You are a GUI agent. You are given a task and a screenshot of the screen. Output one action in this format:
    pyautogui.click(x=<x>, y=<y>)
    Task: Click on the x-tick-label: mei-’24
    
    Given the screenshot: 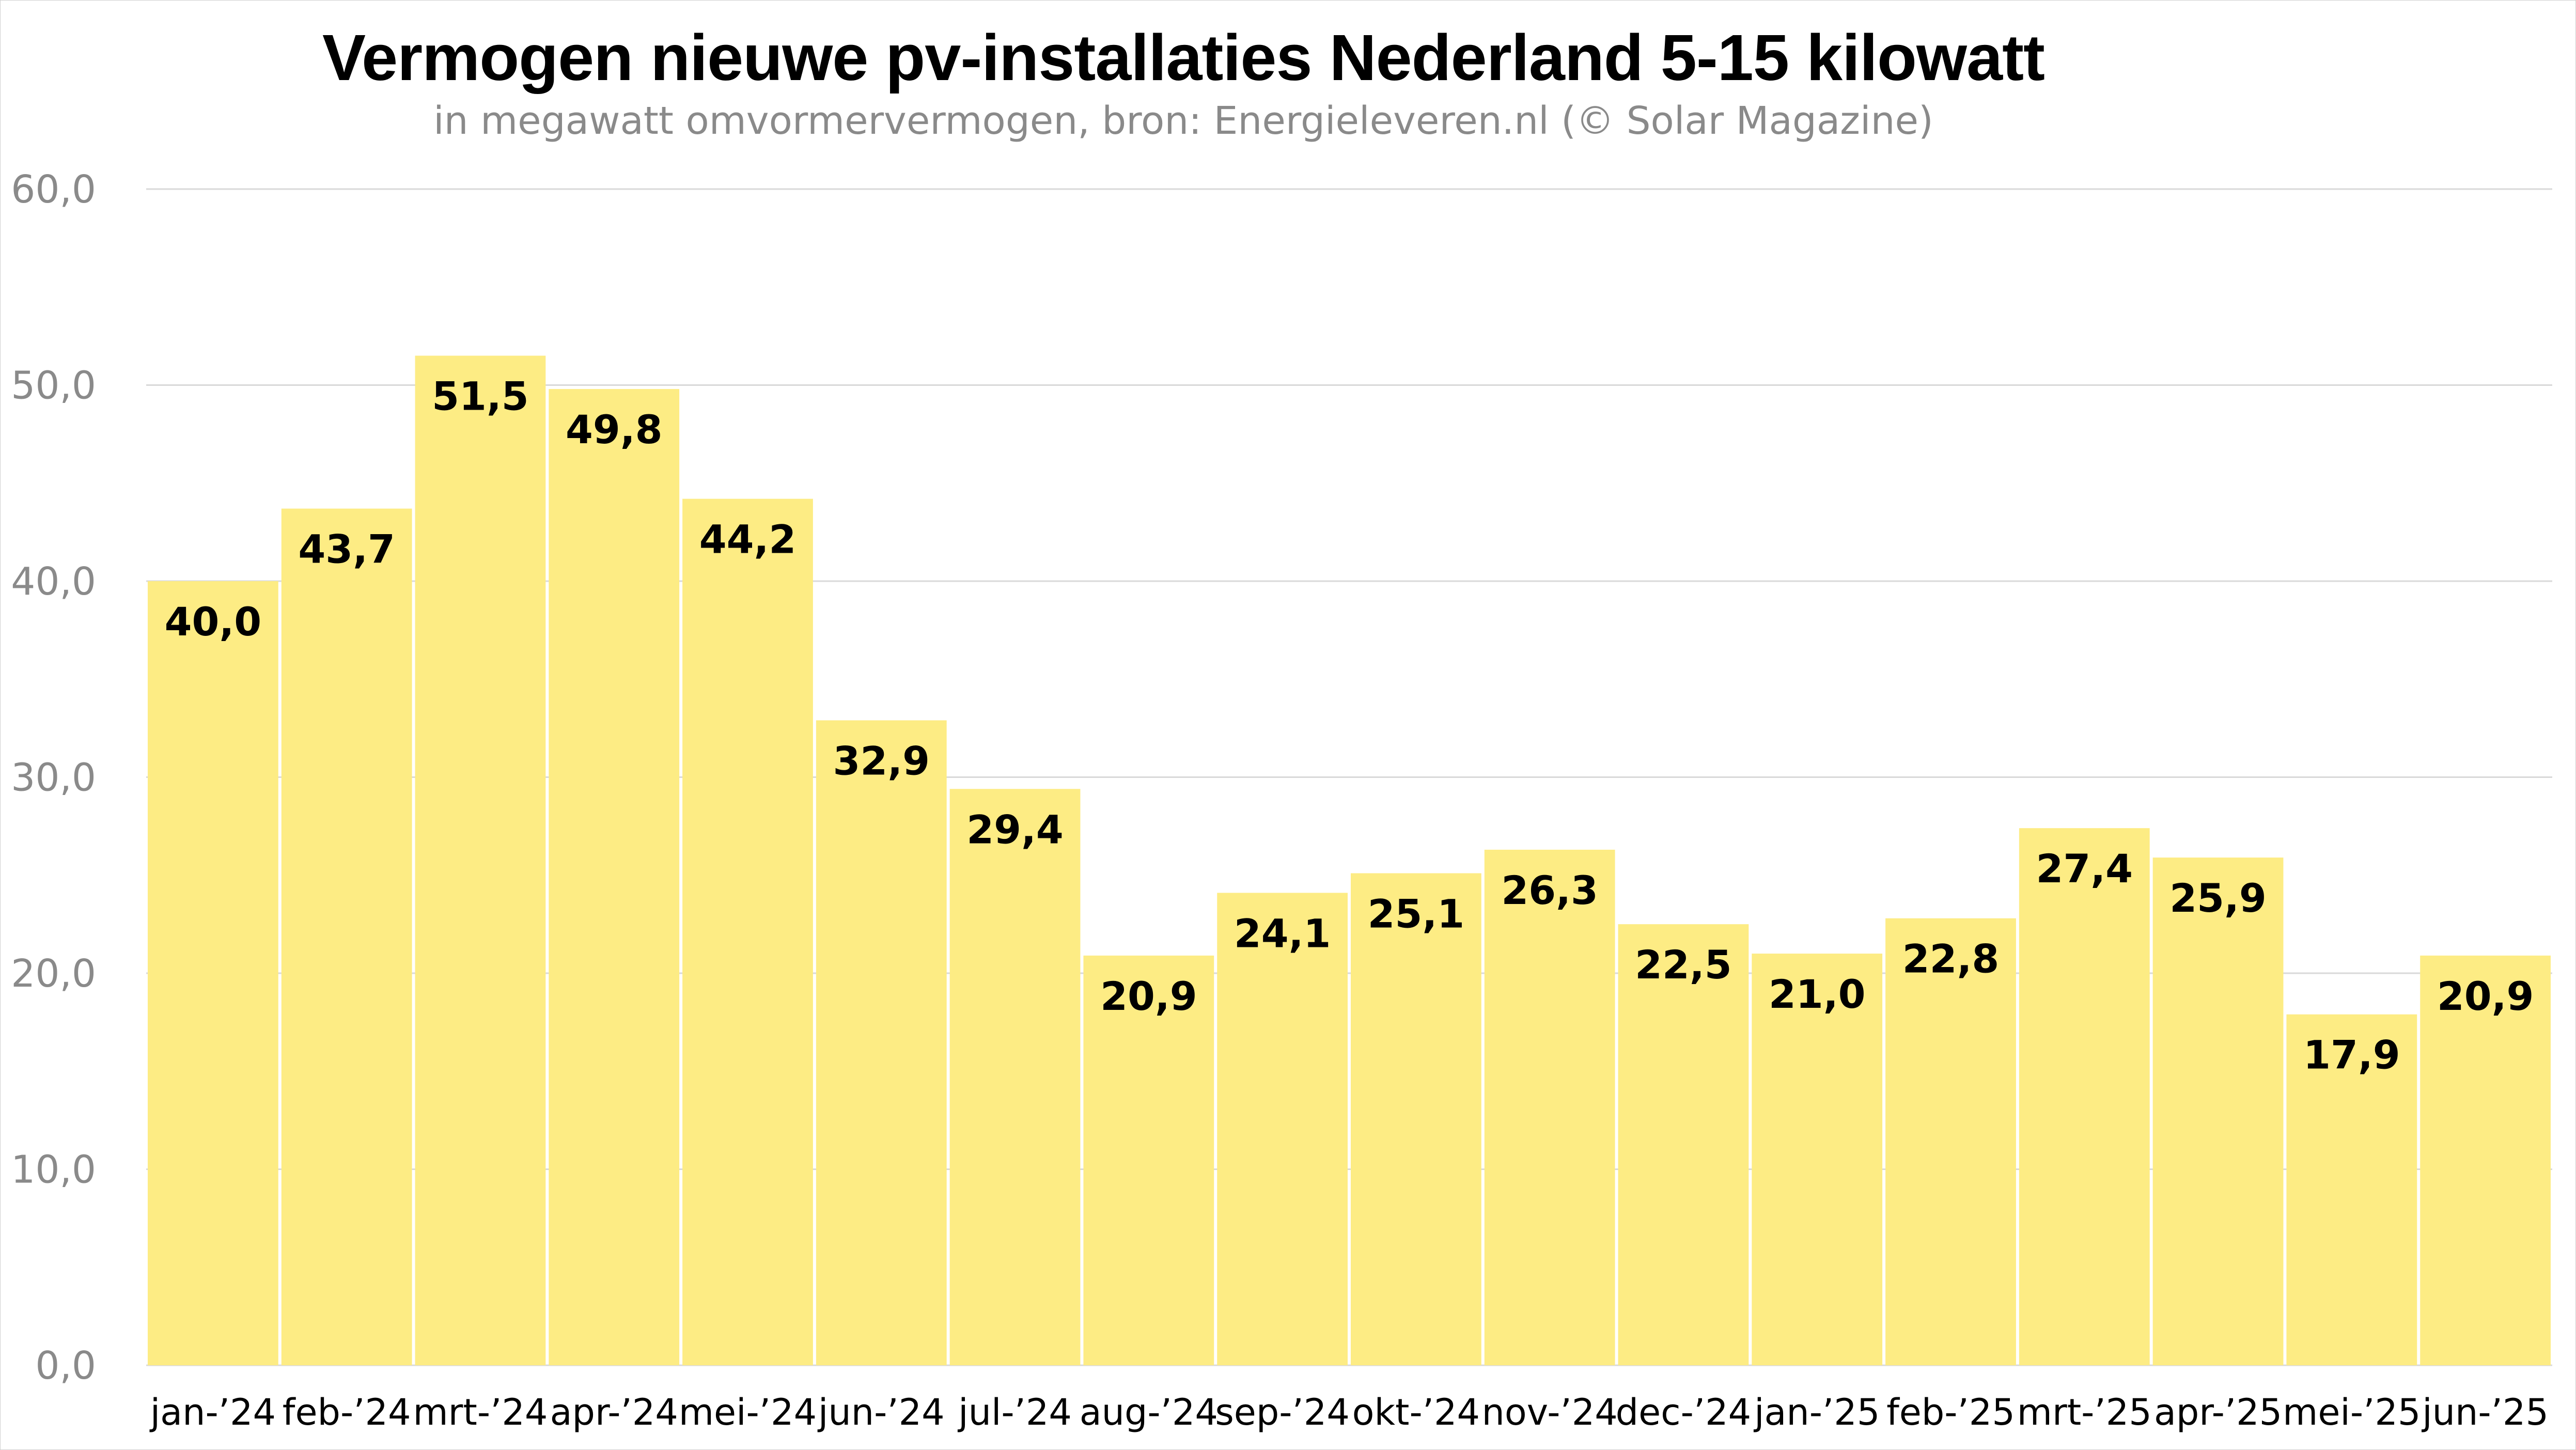 What is the action you would take?
    pyautogui.click(x=748, y=1412)
    